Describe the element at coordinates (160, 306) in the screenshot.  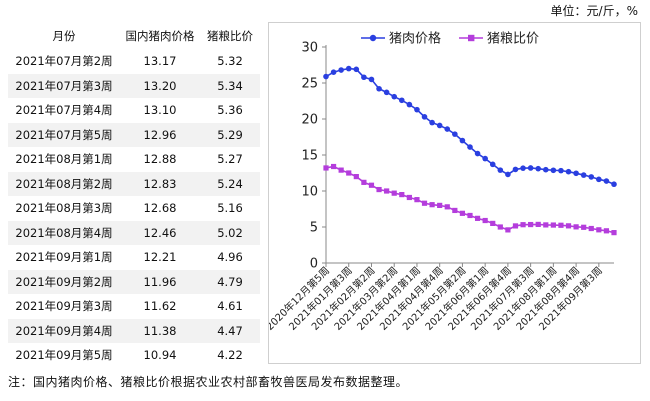
I see `table-cell-pork-price: 11.62` at that location.